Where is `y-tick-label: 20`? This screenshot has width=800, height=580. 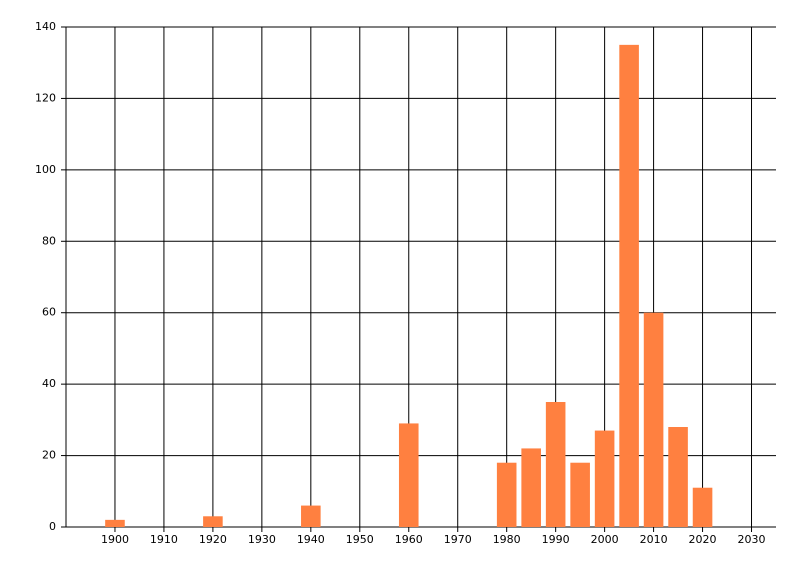
y-tick-label: 20 is located at coordinates (49, 455).